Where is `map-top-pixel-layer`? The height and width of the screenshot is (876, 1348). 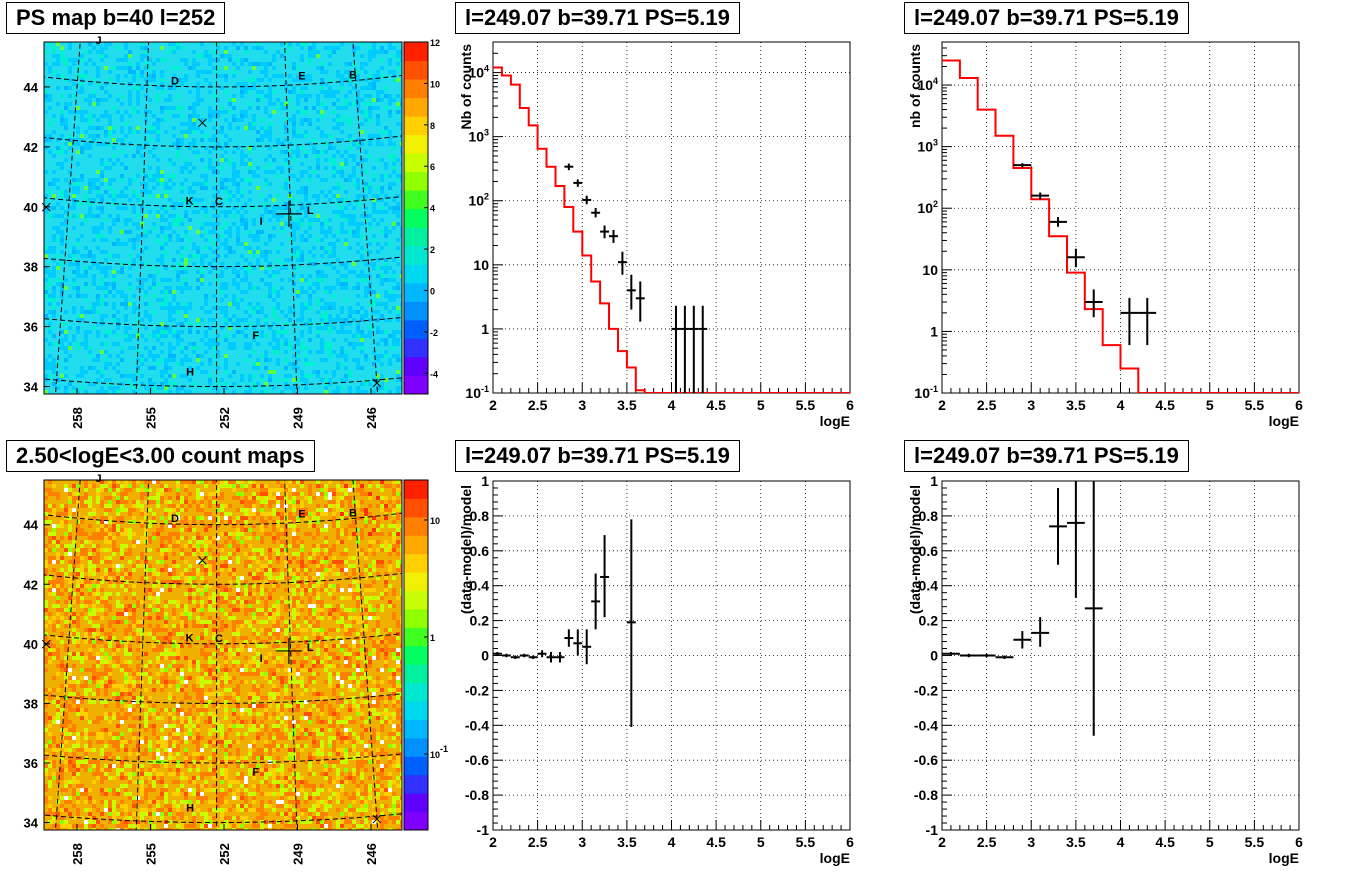 map-top-pixel-layer is located at coordinates (223, 218).